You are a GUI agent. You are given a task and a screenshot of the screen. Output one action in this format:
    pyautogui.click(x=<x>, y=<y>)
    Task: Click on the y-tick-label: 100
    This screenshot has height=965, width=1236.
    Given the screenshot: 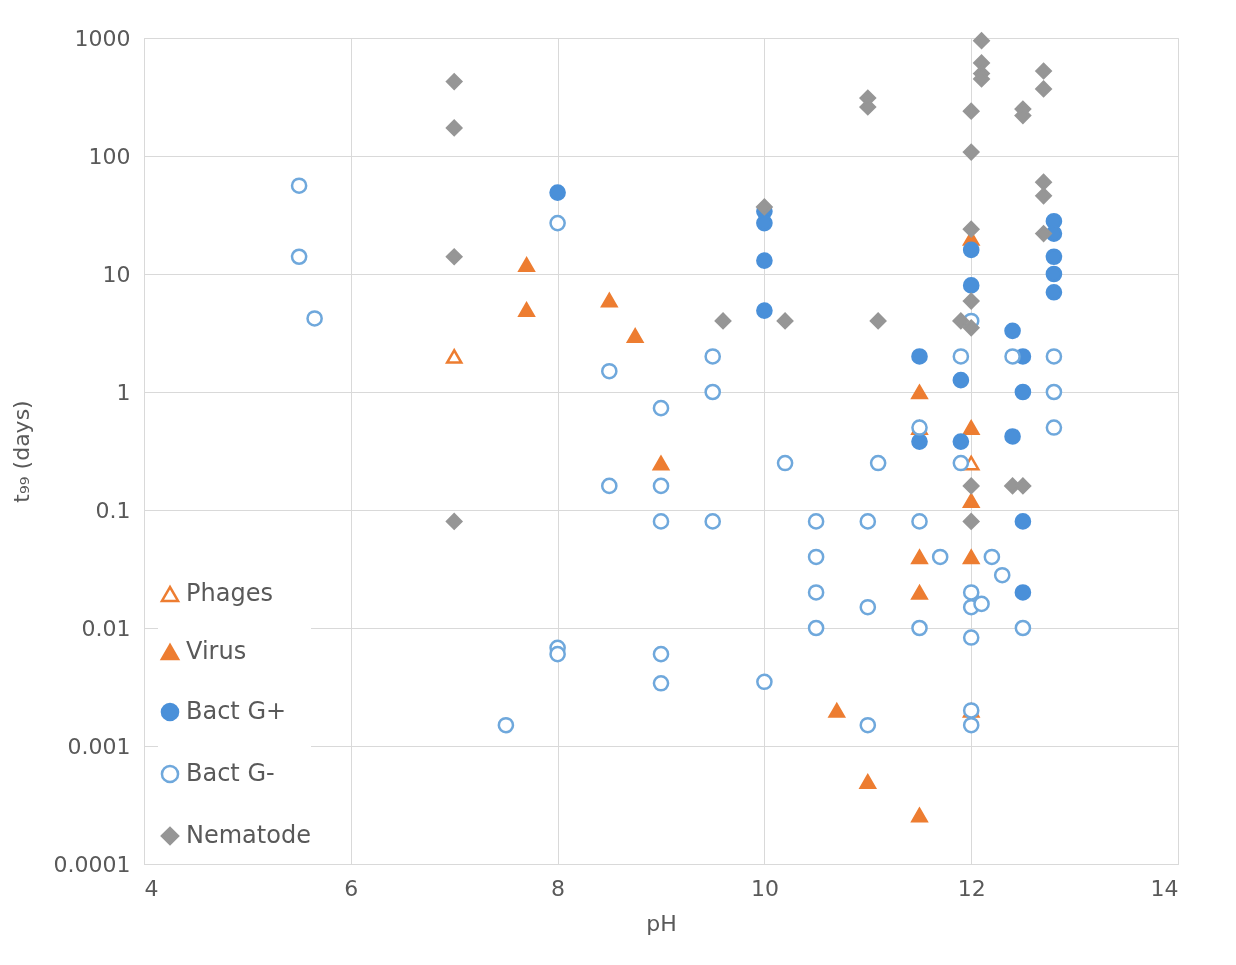 What is the action you would take?
    pyautogui.click(x=109, y=156)
    